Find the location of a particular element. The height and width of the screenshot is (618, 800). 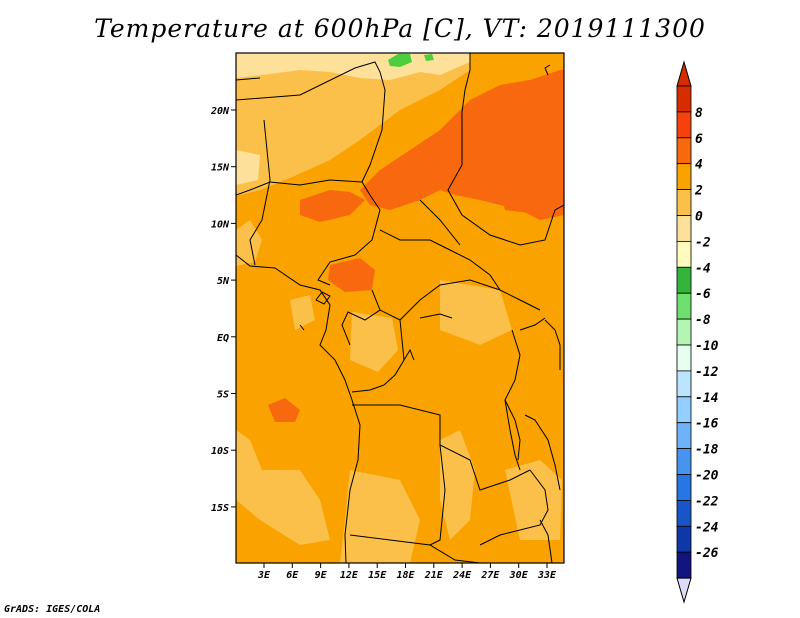

field-cool-north is located at coordinates (353, 119).